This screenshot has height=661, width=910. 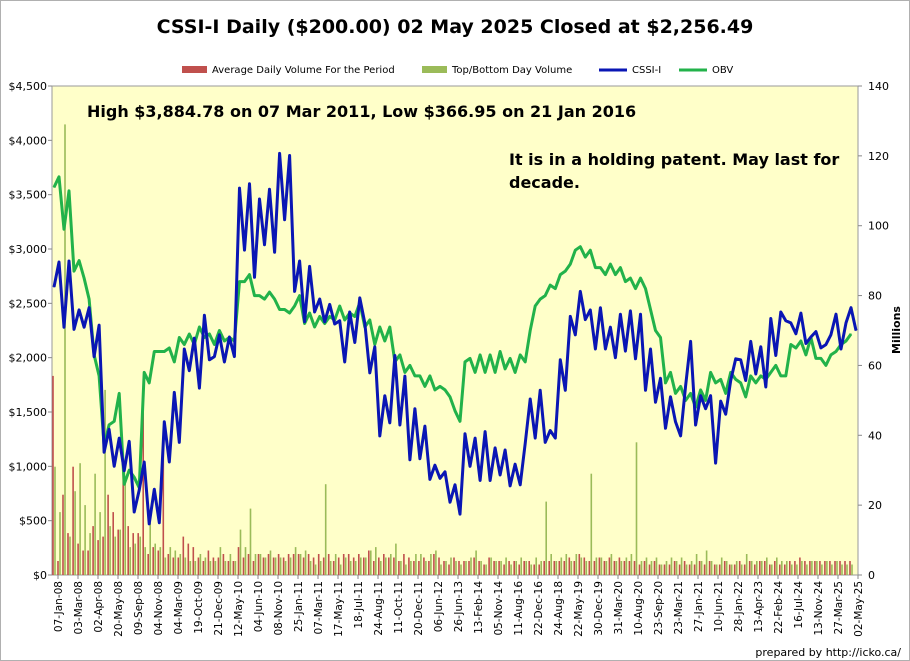 What do you see at coordinates (219, 608) in the screenshot?
I see `x-tick-label: 21-Dec-09` at bounding box center [219, 608].